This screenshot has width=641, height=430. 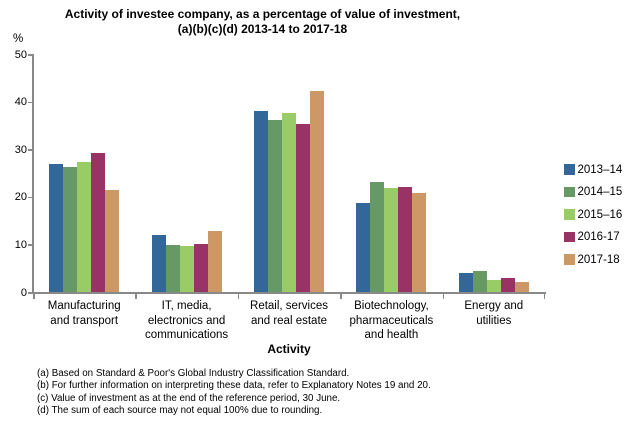 I want to click on y-tick-label: 10, so click(x=20, y=244).